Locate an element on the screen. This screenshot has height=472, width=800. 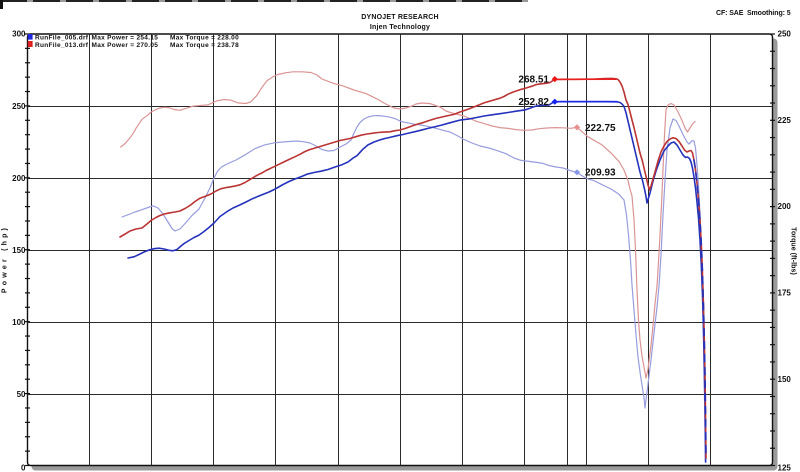
svg-text: 175 is located at coordinates (785, 293).